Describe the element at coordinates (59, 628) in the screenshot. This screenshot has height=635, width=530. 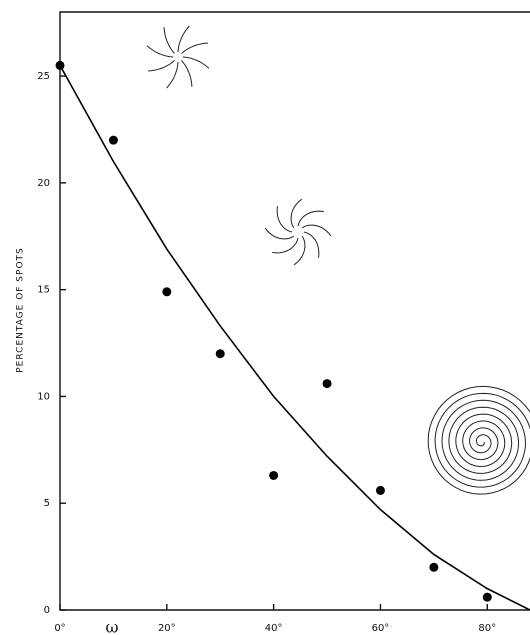
I see `x-tick-label: 0°` at that location.